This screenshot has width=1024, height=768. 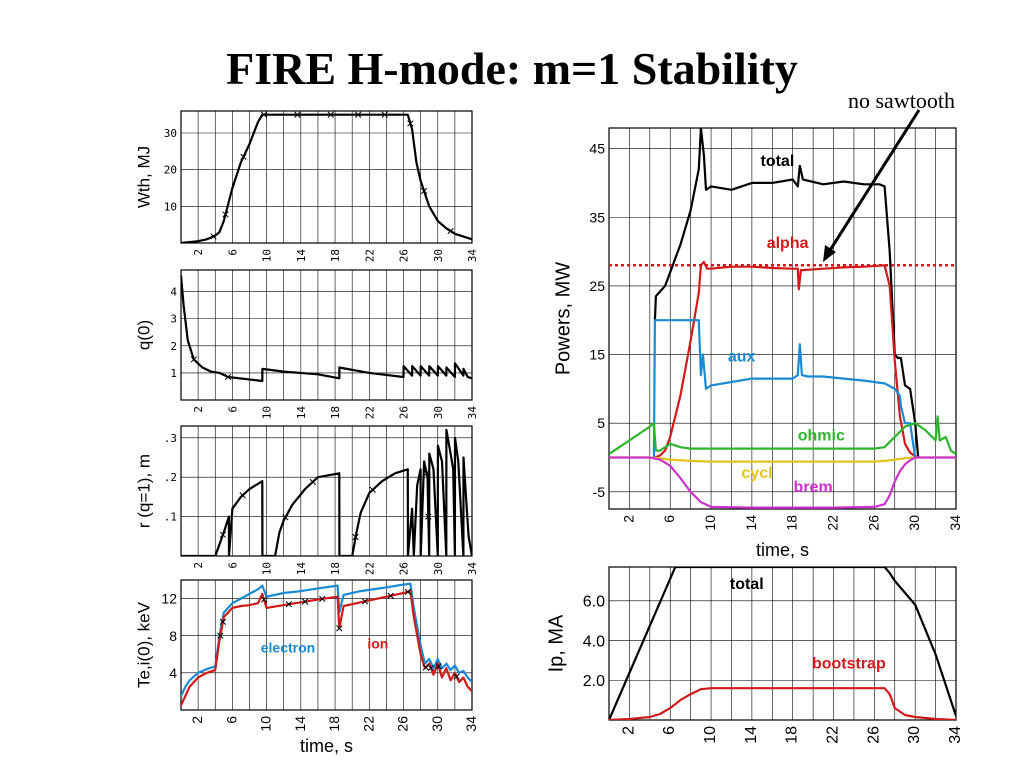 What do you see at coordinates (813, 487) in the screenshot?
I see `series-label-brem: brem` at bounding box center [813, 487].